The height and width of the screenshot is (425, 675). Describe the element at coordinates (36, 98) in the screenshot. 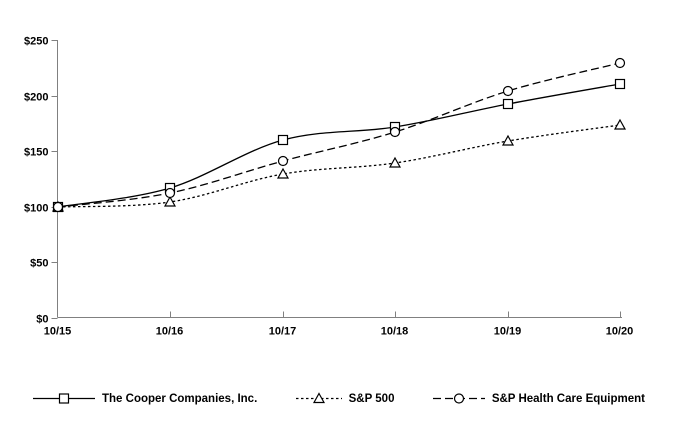

I see `svg-text: $200` at that location.